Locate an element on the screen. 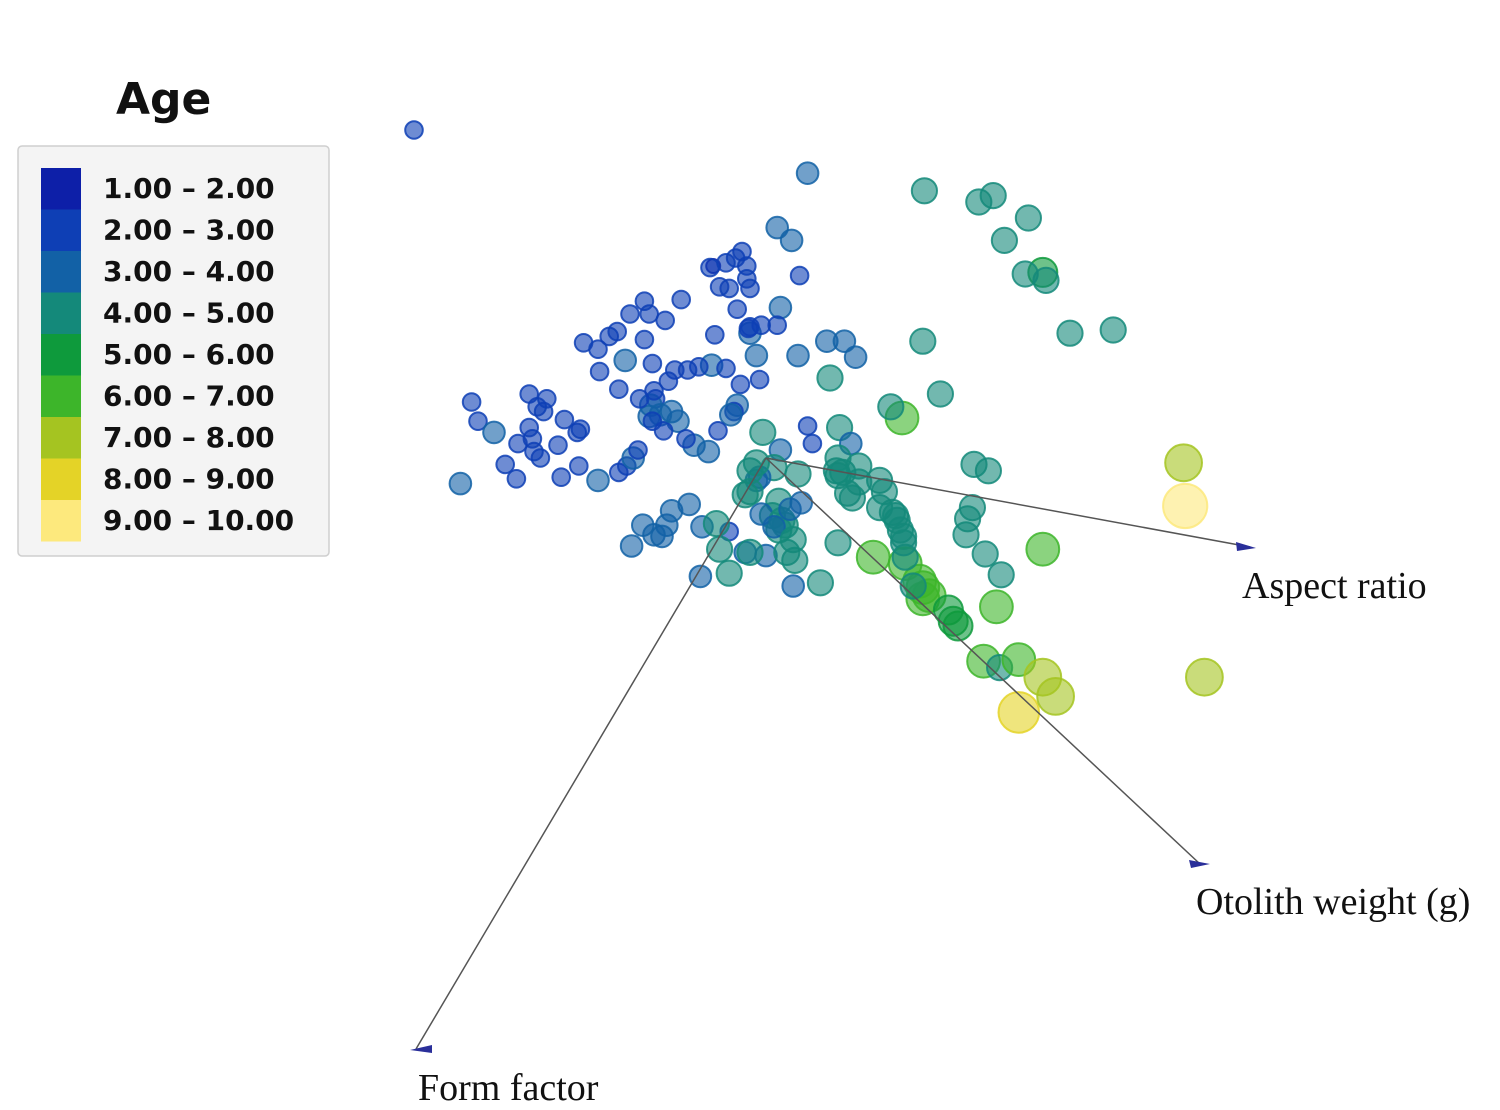 The height and width of the screenshot is (1110, 1500). legend-box is located at coordinates (173, 351).